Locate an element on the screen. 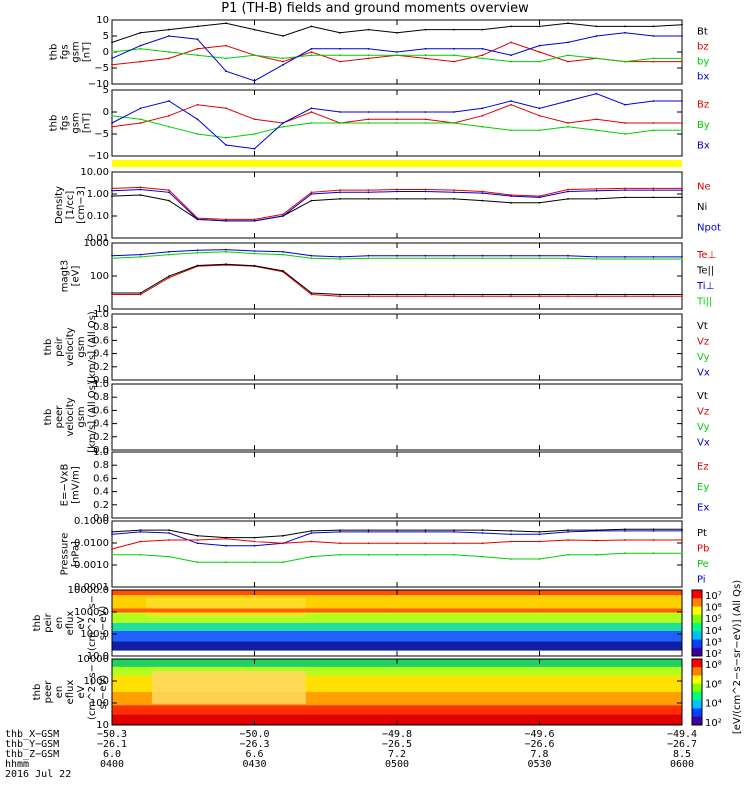 This screenshot has height=800, width=750. colorbar-label: [eV/(cm^2−s−sr−eV)] (All Qs) is located at coordinates (737, 657).